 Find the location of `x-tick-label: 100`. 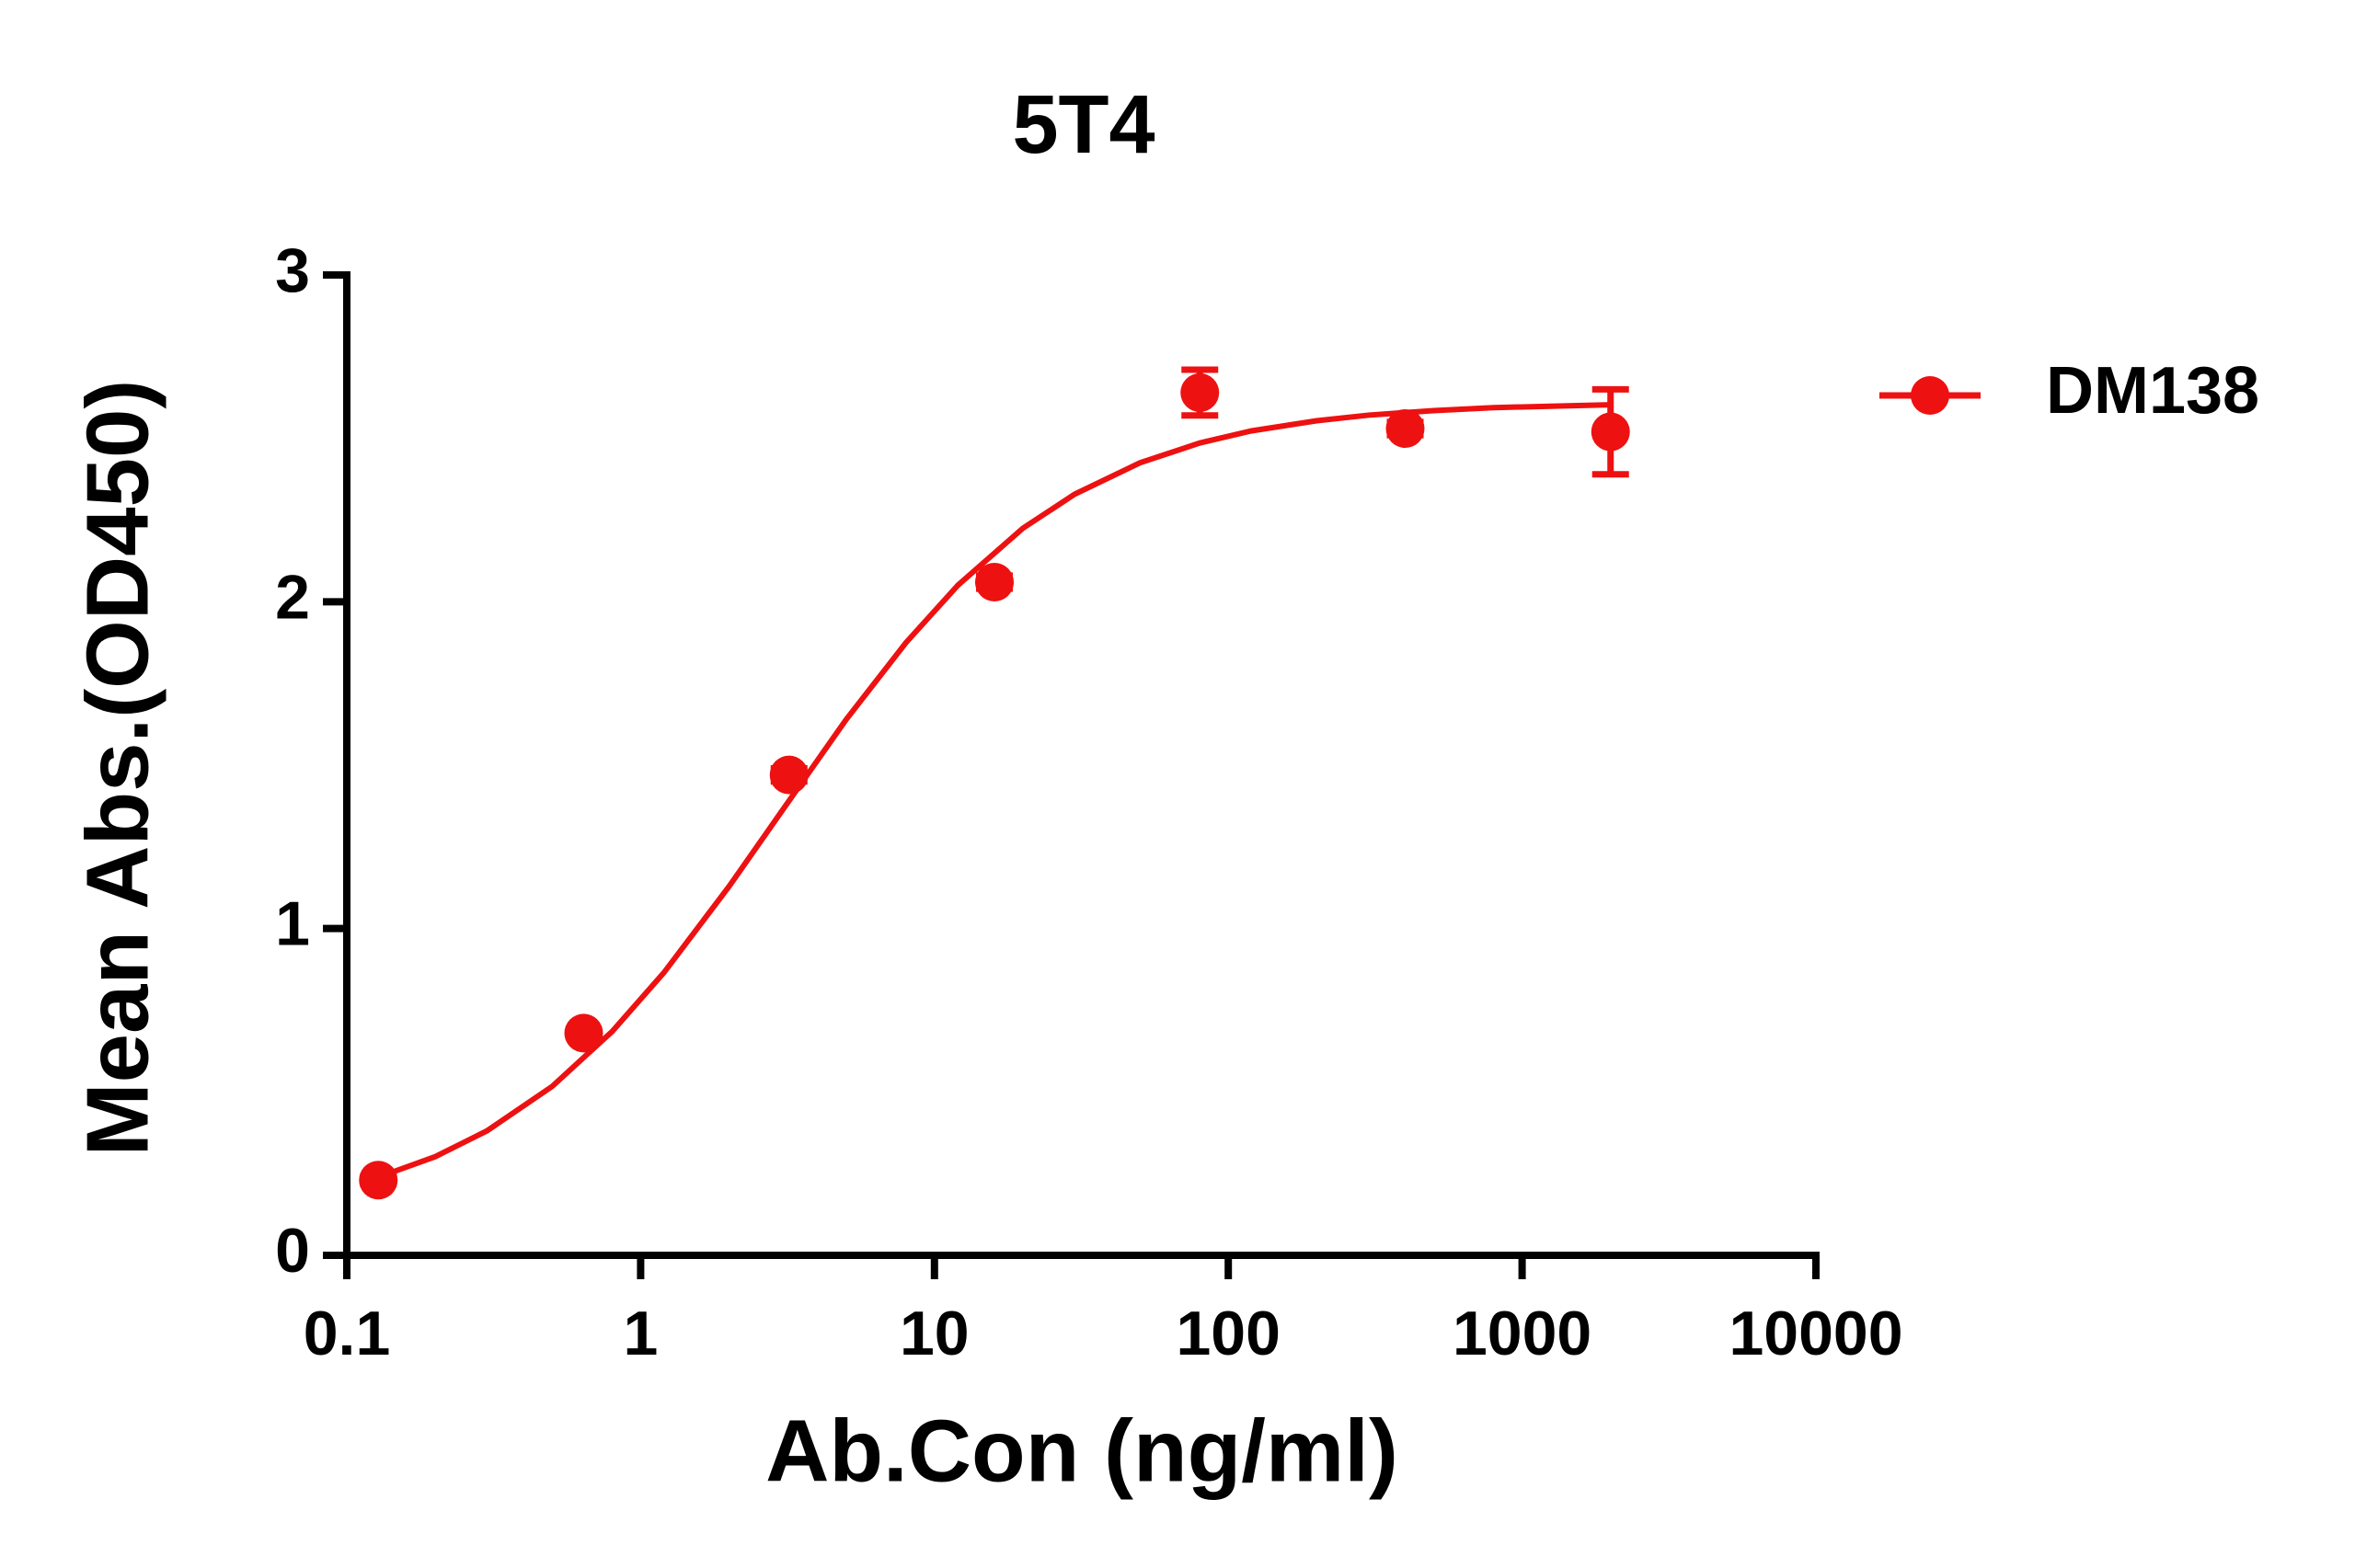

x-tick-label: 100 is located at coordinates (1228, 1333).